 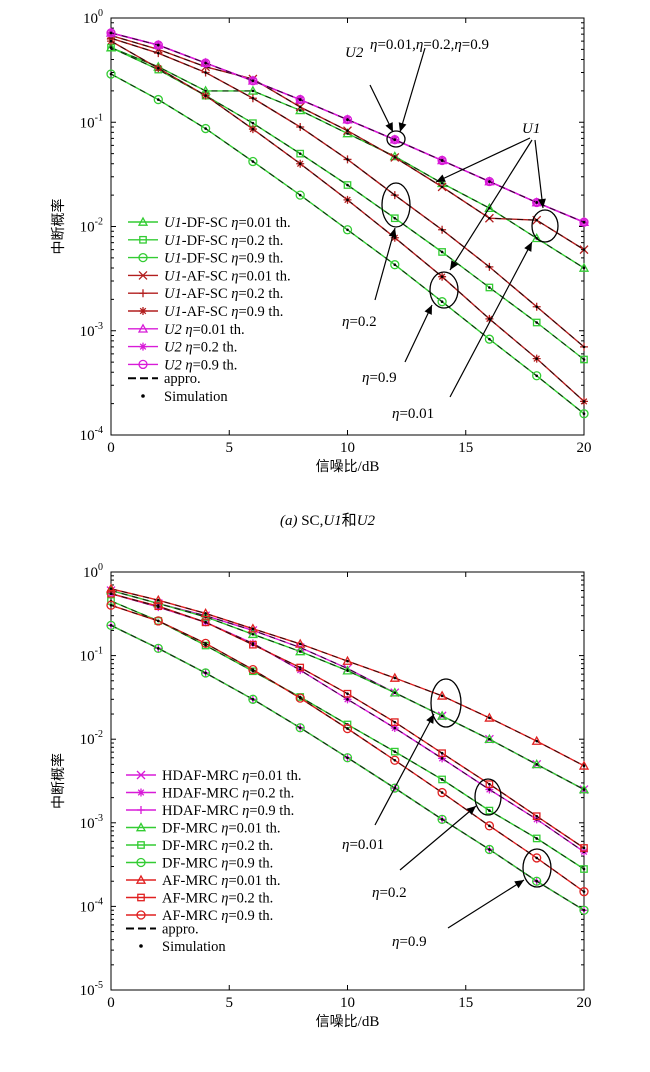 I want to click on annotations: η=0.01 η=0.2 η=0.9, so click(x=447, y=814).